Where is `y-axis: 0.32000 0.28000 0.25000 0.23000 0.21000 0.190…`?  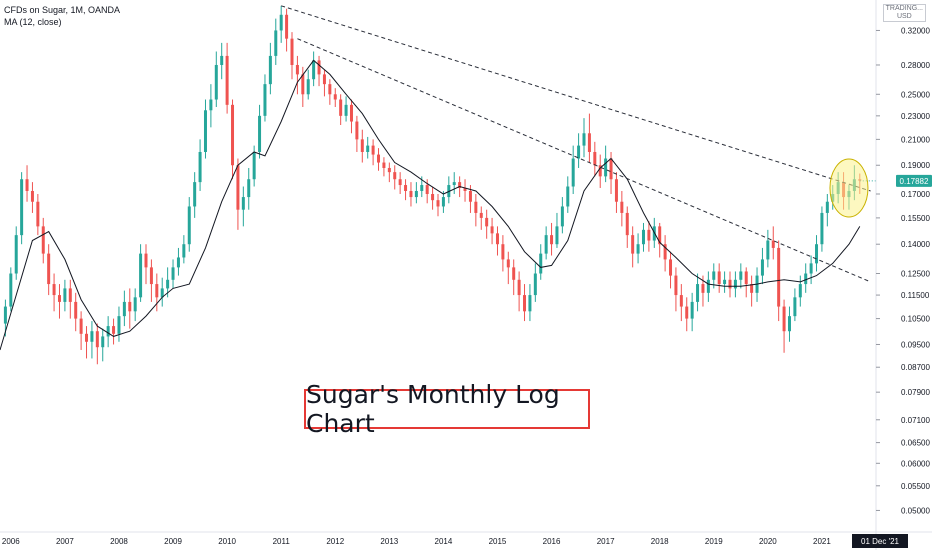
y-axis: 0.32000 0.28000 0.25000 0.23000 0.21000 0.190… is located at coordinates (903, 275).